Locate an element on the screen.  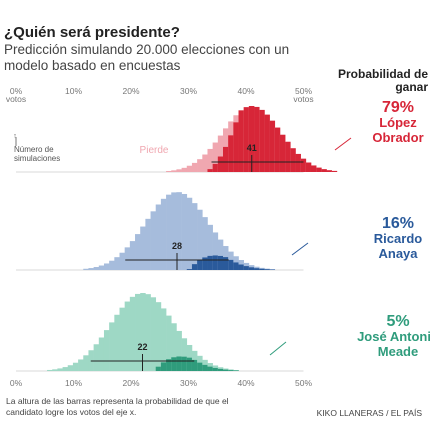
candidate-name: Meade is located at coordinates (398, 351).